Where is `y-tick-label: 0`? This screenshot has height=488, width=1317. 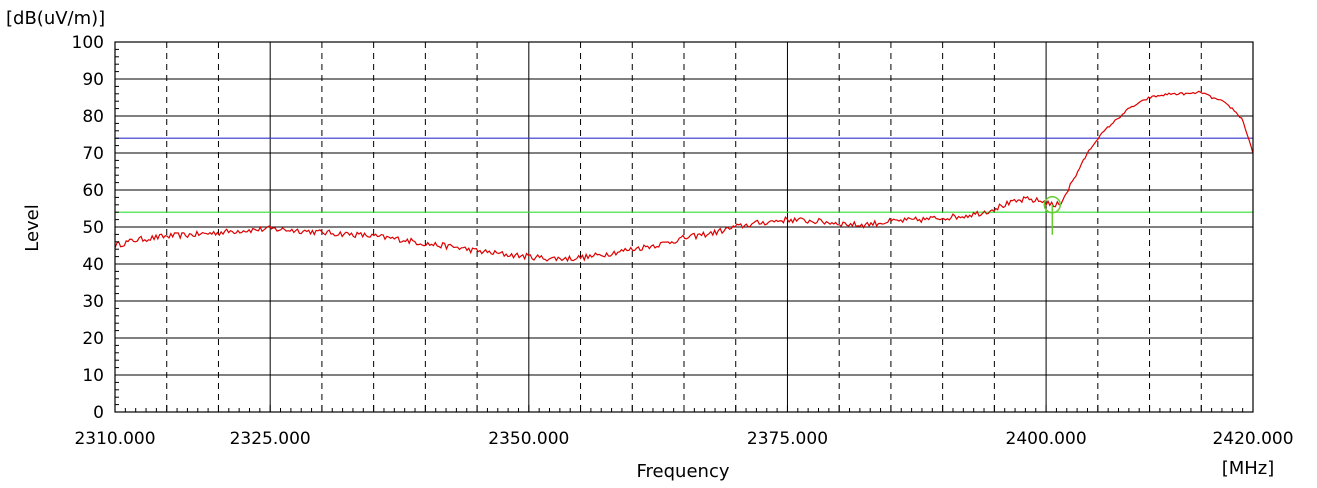
y-tick-label: 0 is located at coordinates (98, 413).